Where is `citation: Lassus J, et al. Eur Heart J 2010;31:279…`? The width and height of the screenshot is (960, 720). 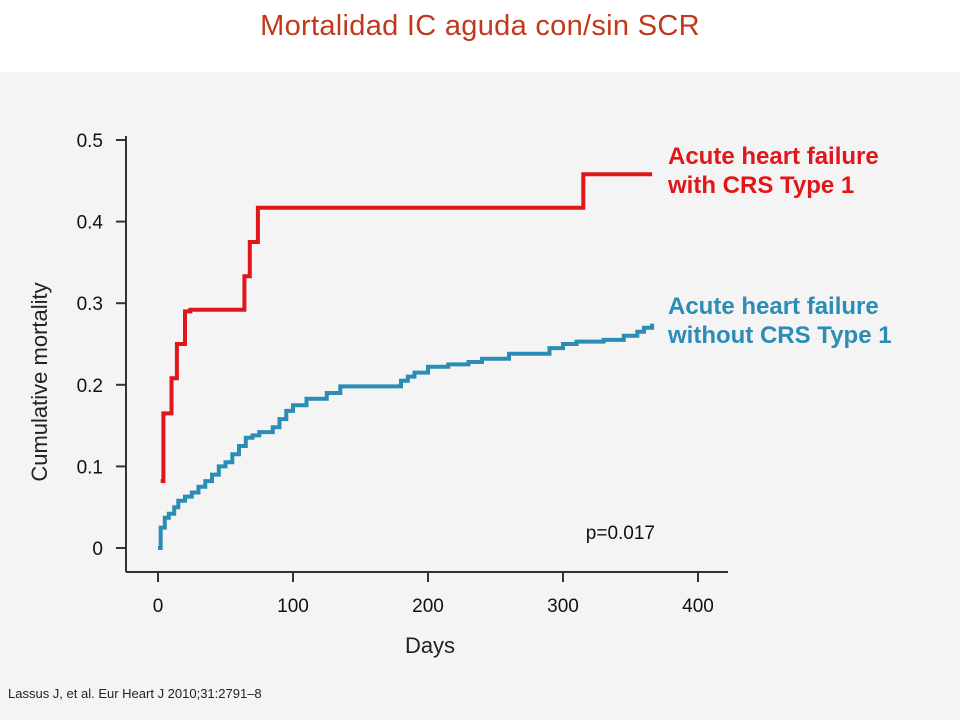
citation: Lassus J, et al. Eur Heart J 2010;31:279… is located at coordinates (135, 693).